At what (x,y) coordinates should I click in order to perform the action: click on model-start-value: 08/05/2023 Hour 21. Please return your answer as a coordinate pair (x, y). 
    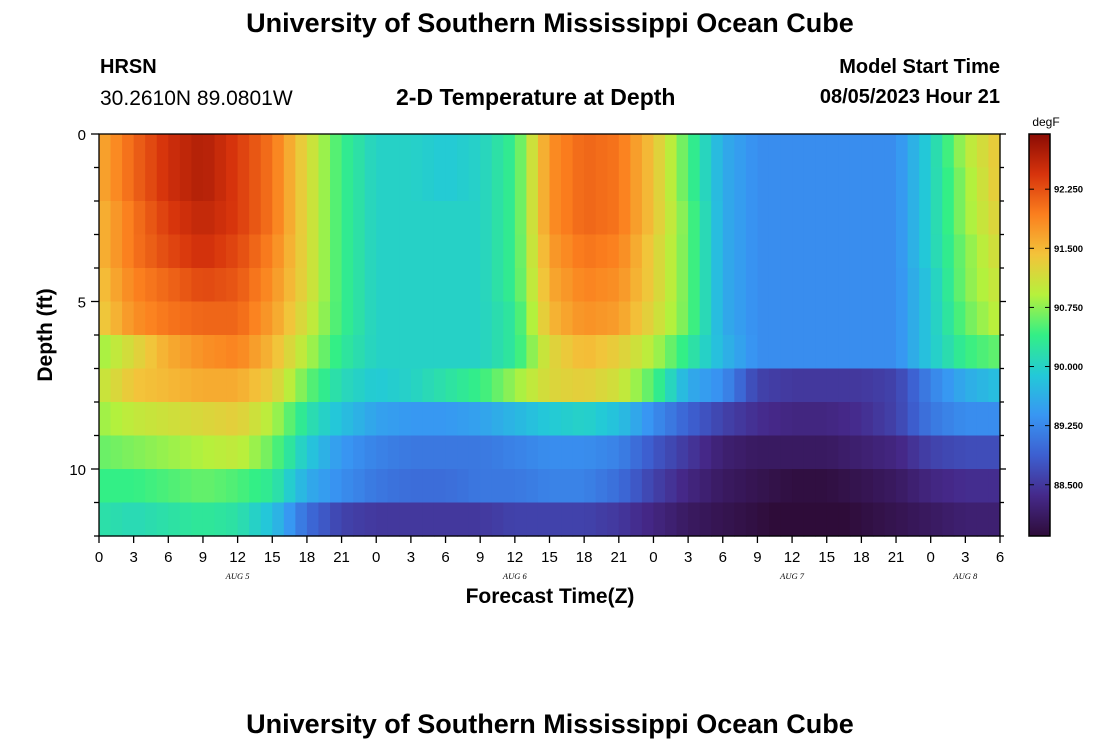
    Looking at the image, I should click on (909, 97).